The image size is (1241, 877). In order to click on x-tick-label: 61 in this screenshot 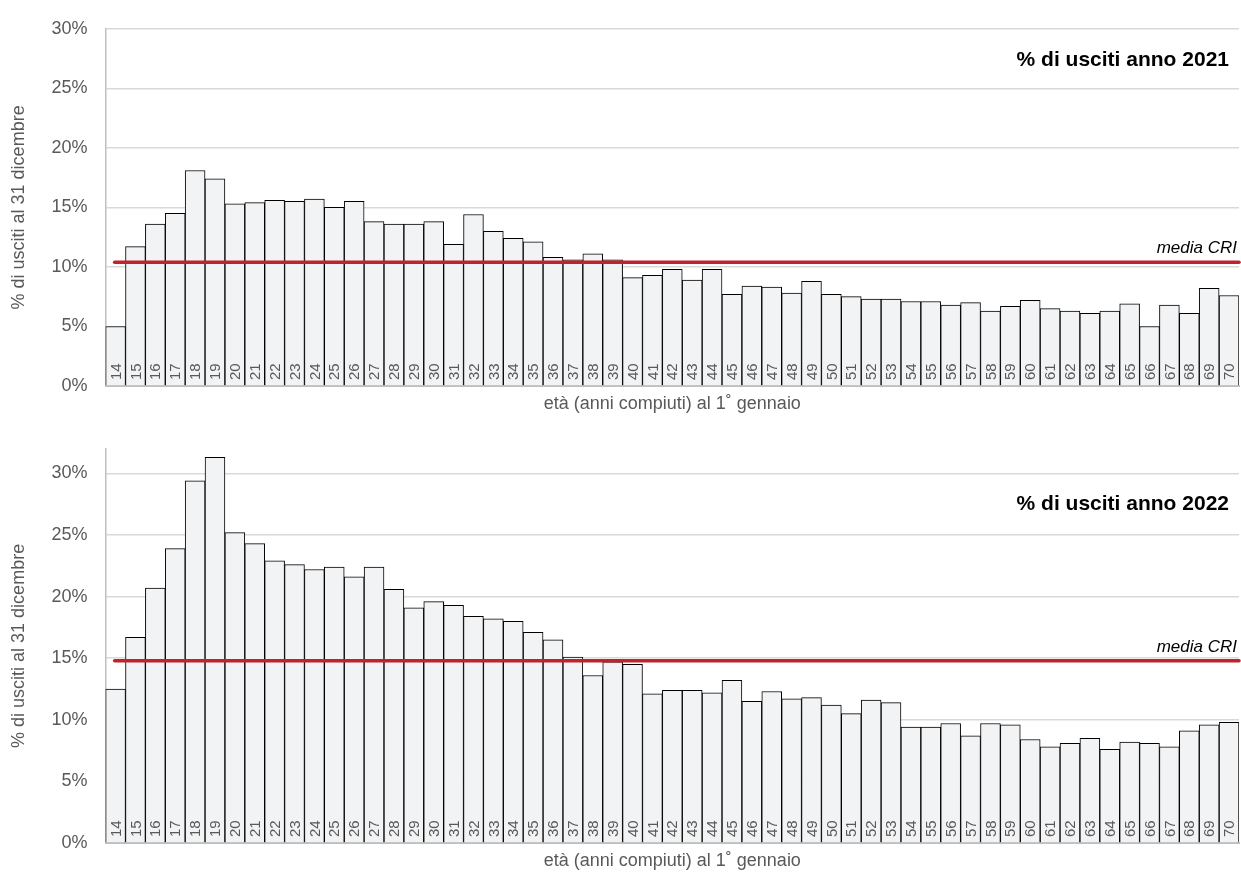, I will do `click(1050, 828)`.